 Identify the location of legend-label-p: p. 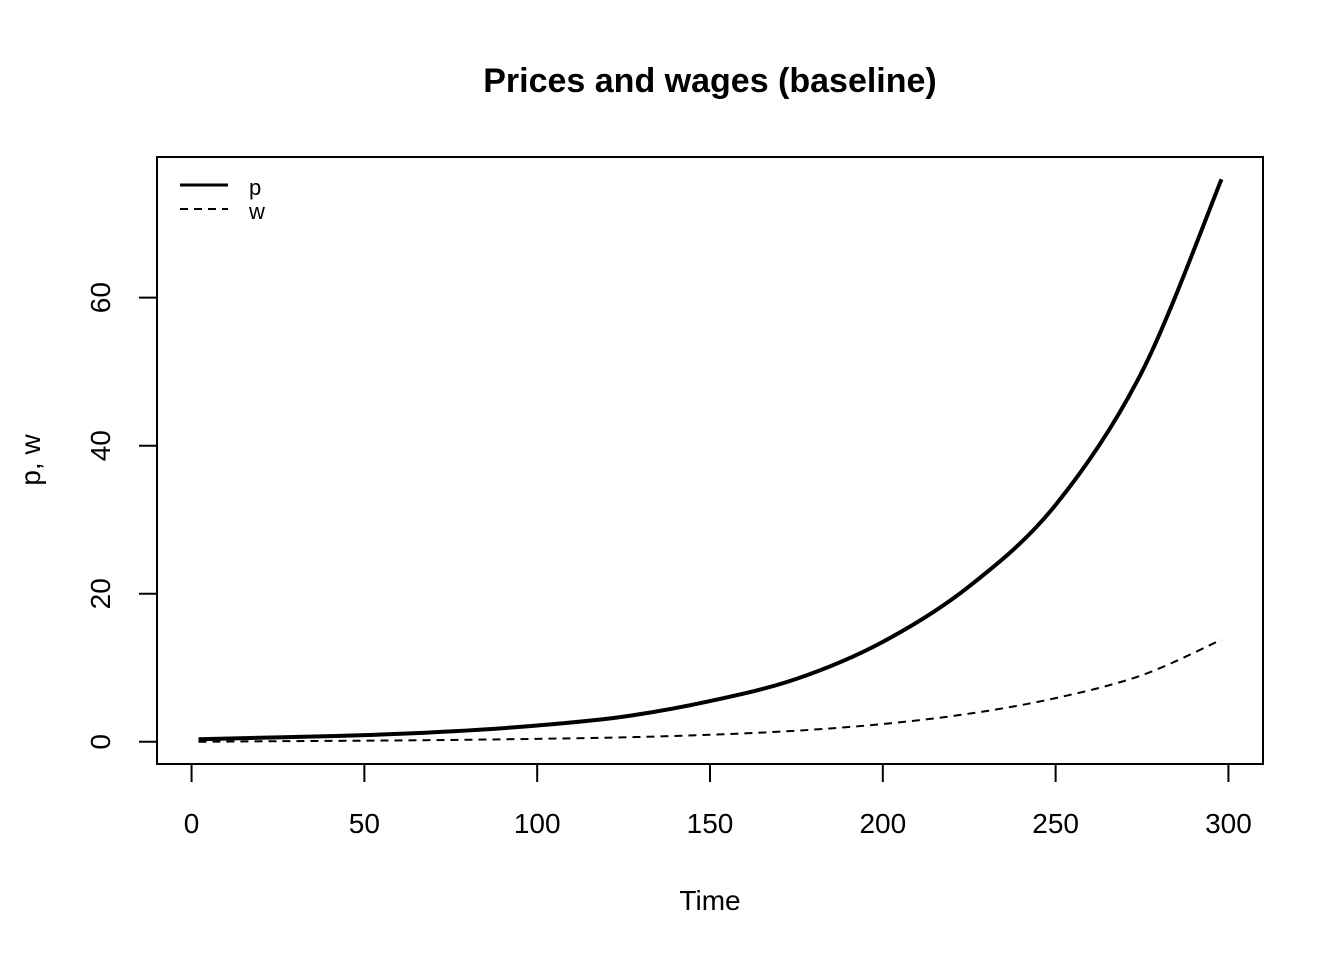
(255, 187).